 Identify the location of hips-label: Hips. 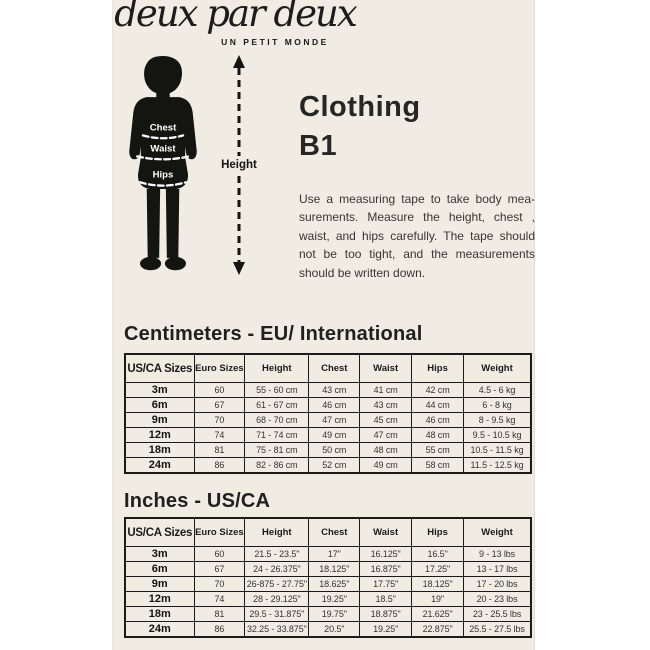
(163, 174).